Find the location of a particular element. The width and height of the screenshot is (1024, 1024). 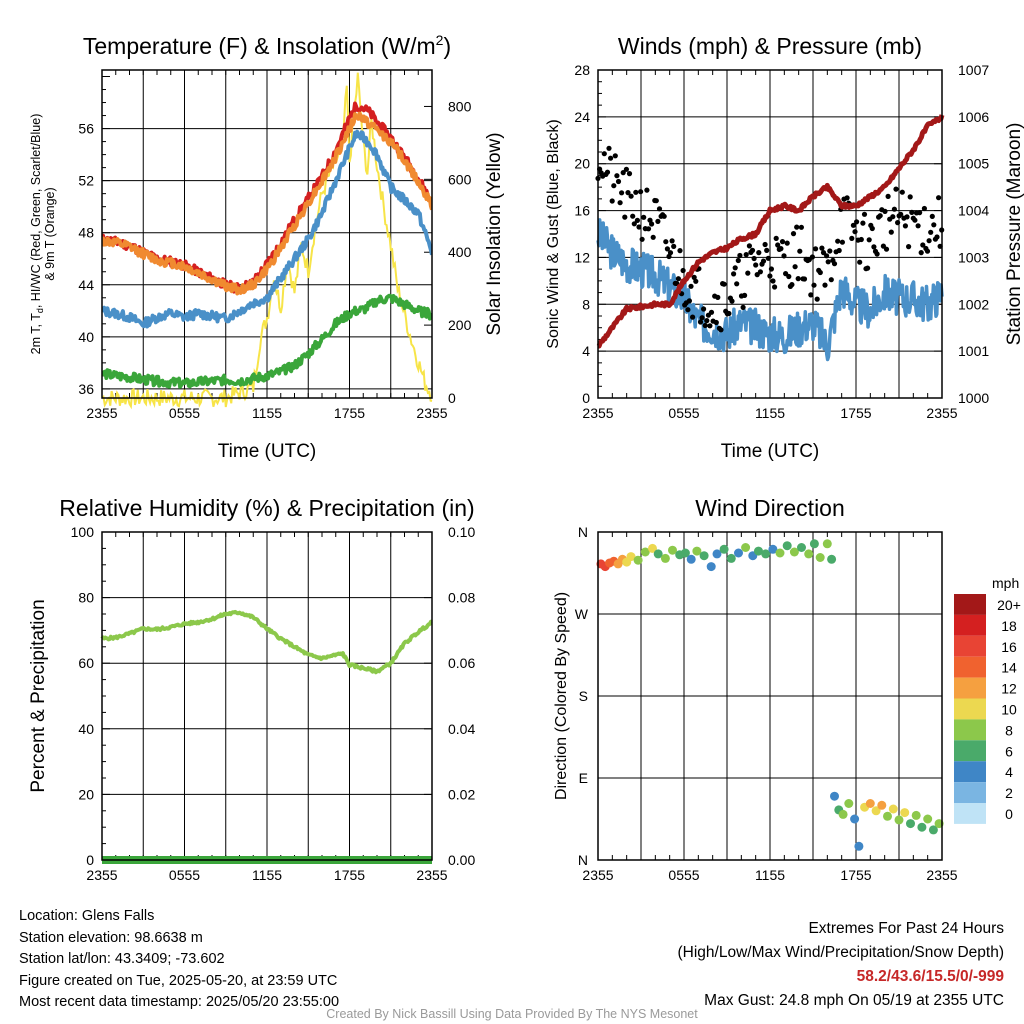

legend-label: 12 is located at coordinates (1009, 689).